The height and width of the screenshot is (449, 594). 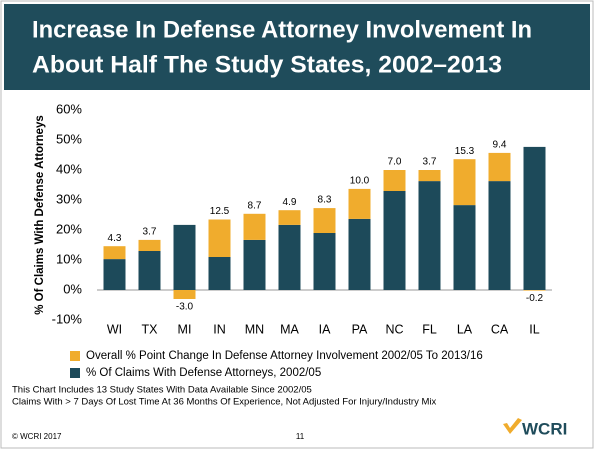 I want to click on data-label: 7.0, so click(x=395, y=162).